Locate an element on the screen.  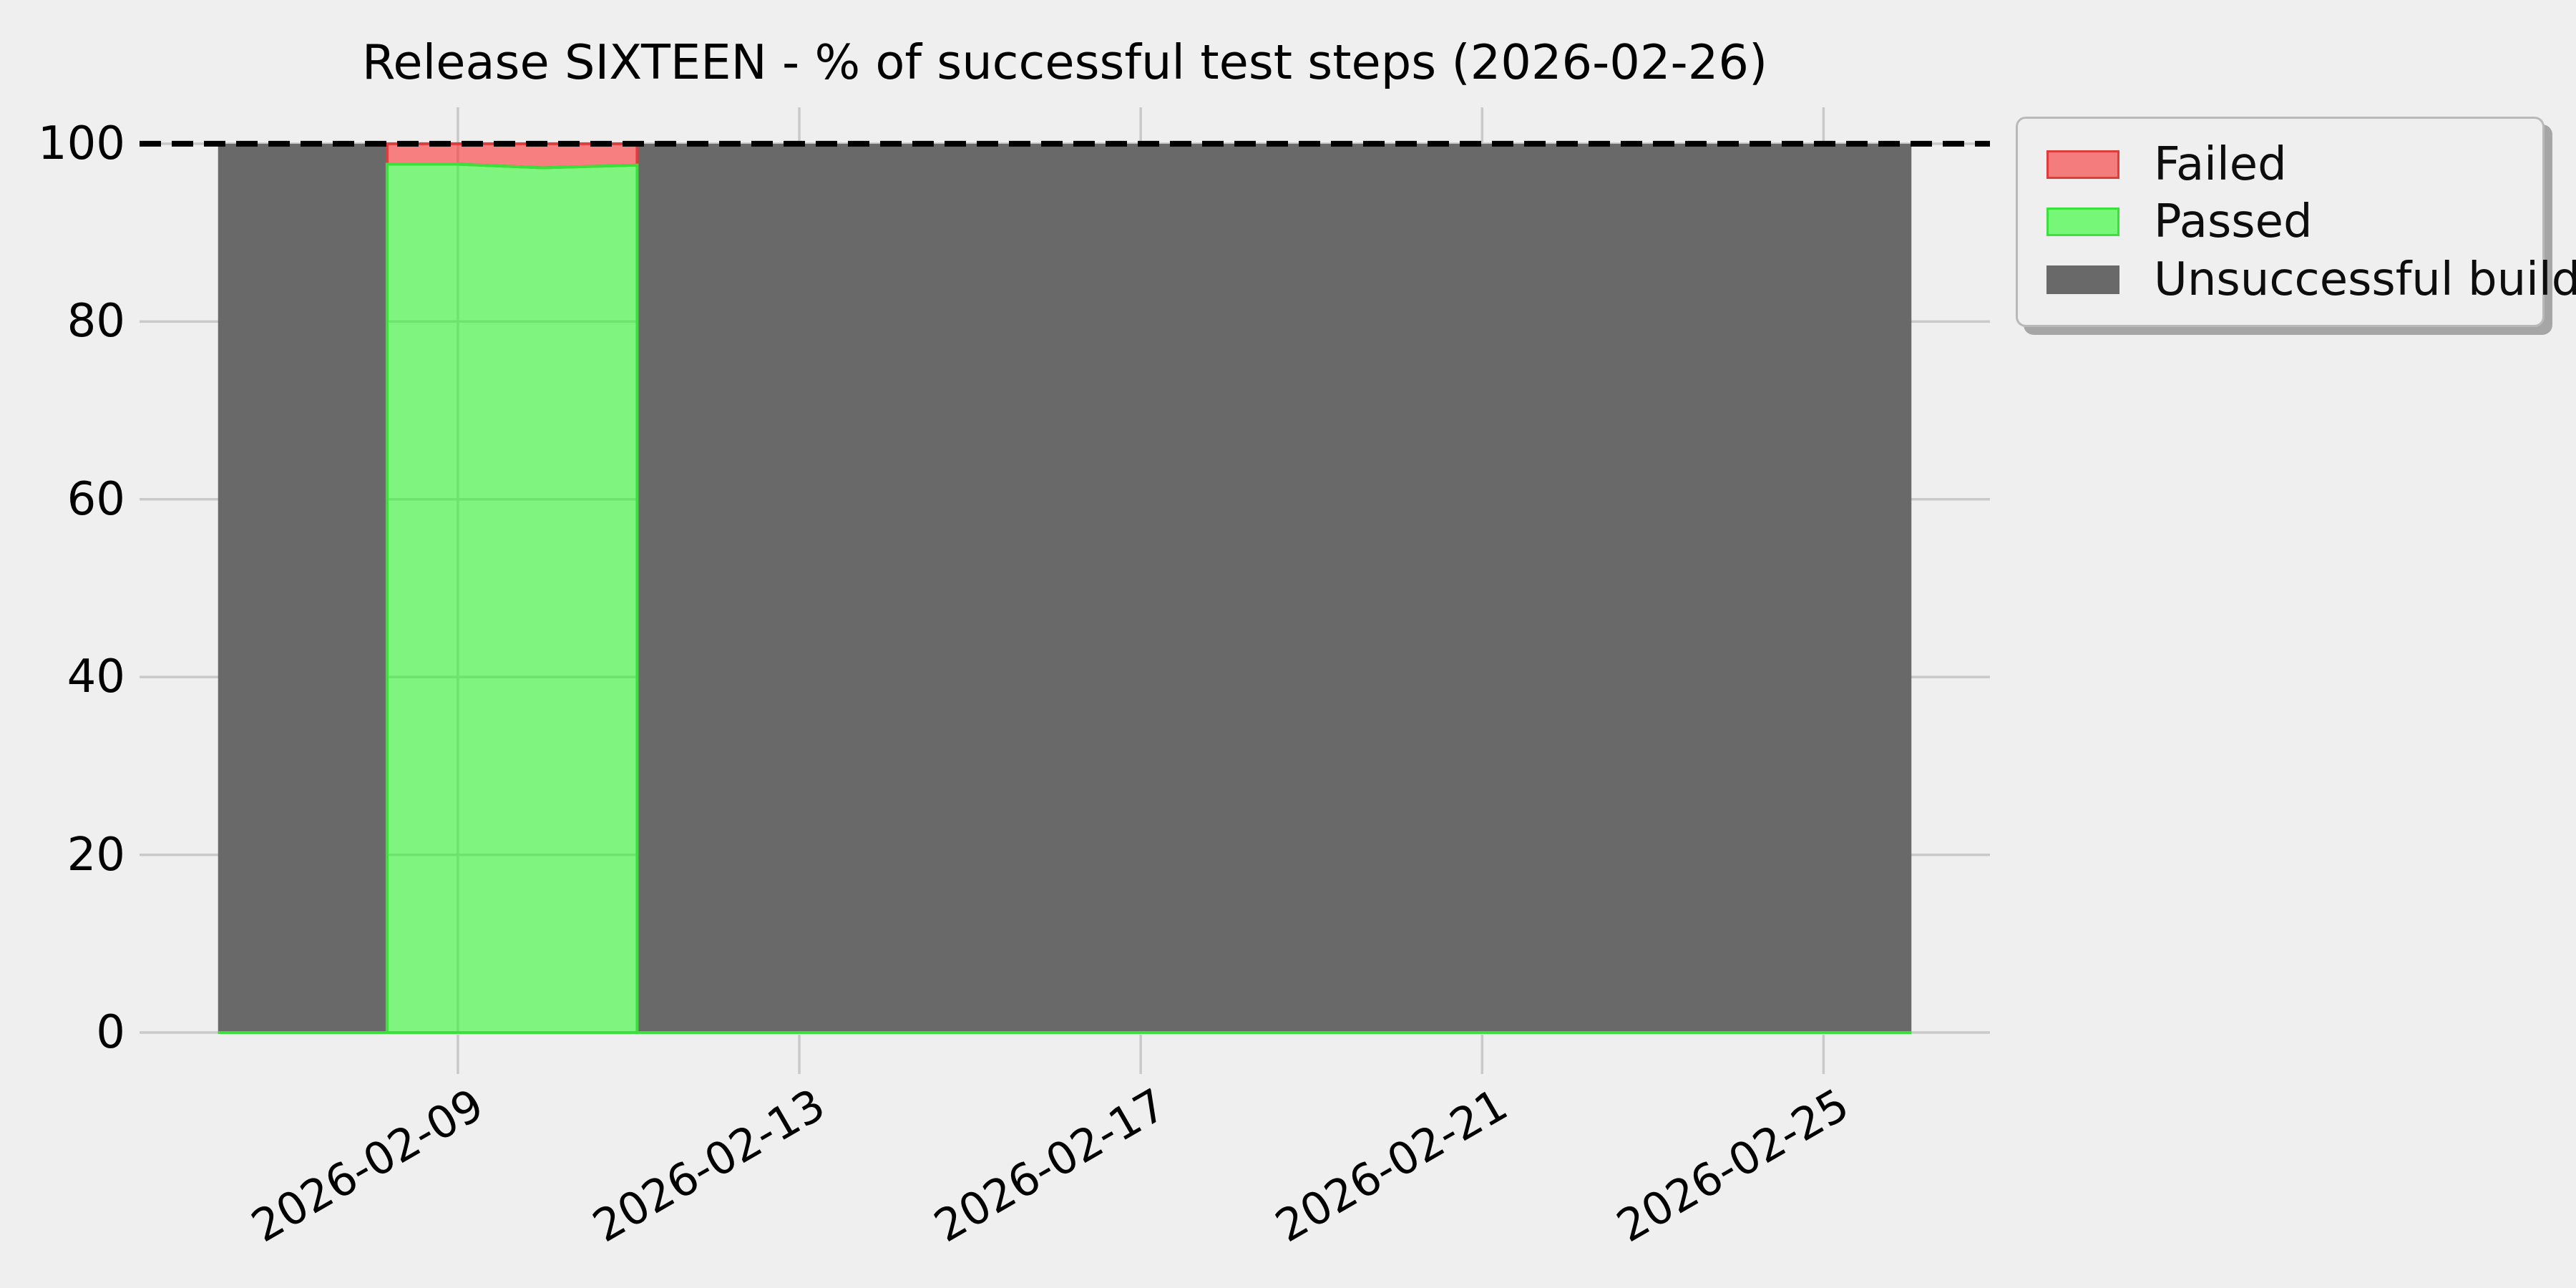
legend-item: Failed is located at coordinates (2280, 165).